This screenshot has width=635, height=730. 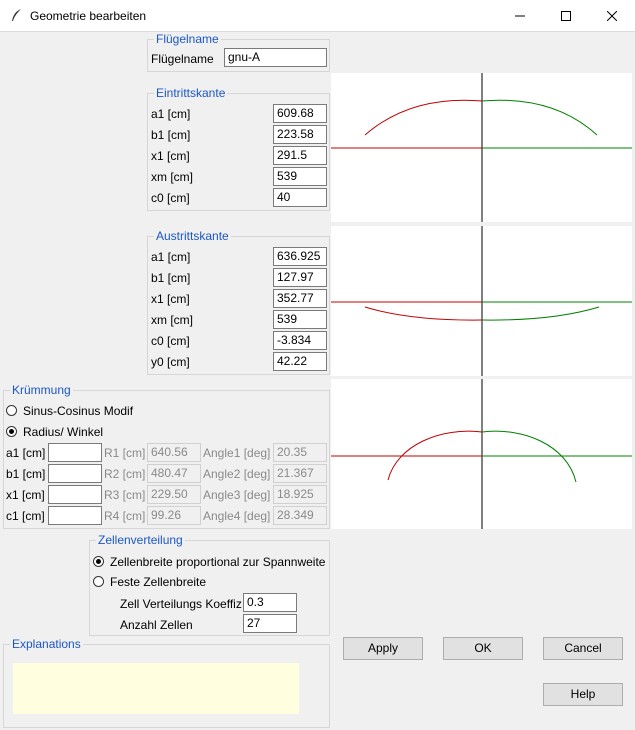 What do you see at coordinates (300, 113) in the screenshot?
I see `leading-edge-a1-input: 609.68` at bounding box center [300, 113].